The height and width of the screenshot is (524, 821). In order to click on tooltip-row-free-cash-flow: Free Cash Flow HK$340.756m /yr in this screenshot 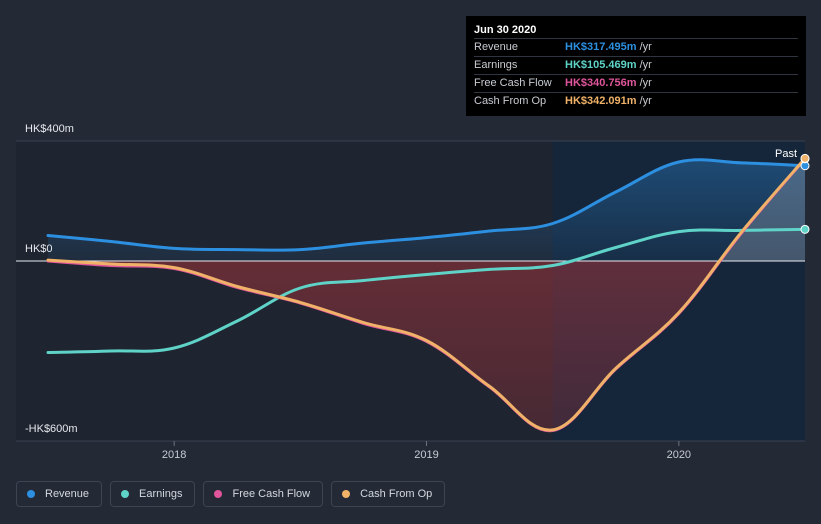, I will do `click(636, 83)`.